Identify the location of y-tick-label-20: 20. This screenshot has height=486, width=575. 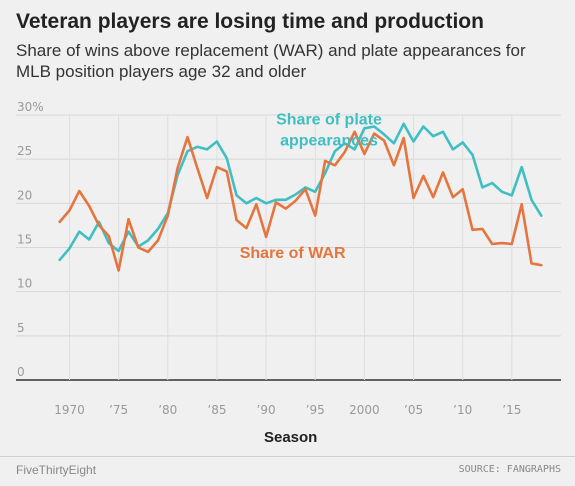
(24, 195).